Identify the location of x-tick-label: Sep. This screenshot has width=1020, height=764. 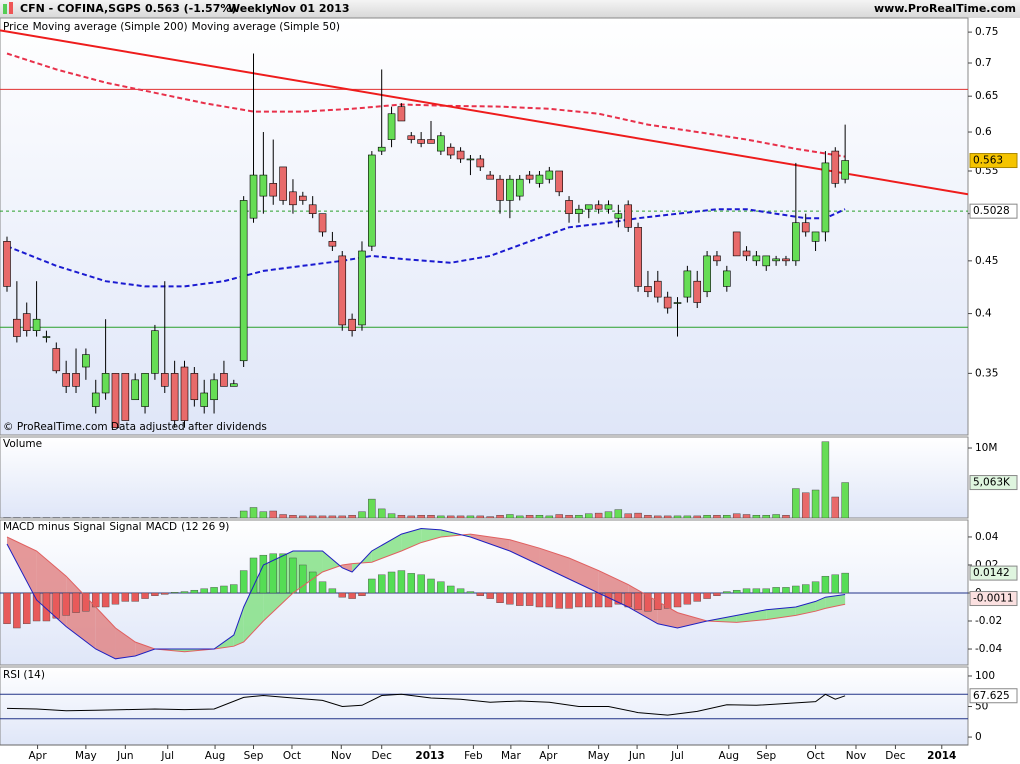
(254, 756).